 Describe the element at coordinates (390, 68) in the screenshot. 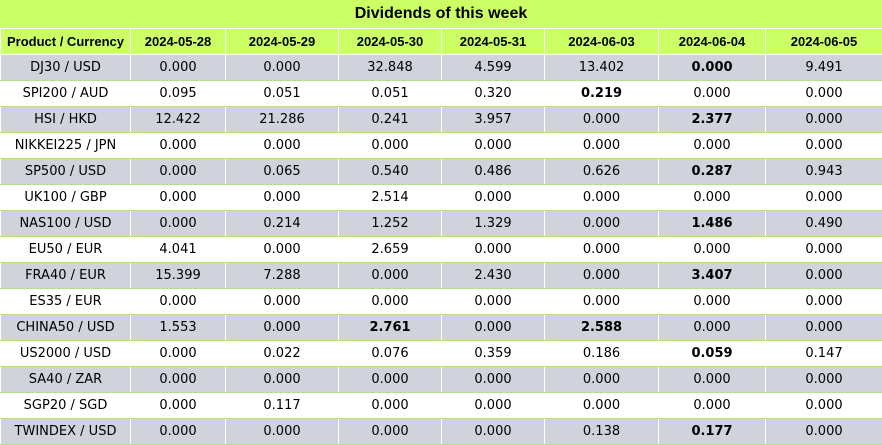

I see `dividend-value-cell: 32.848` at that location.